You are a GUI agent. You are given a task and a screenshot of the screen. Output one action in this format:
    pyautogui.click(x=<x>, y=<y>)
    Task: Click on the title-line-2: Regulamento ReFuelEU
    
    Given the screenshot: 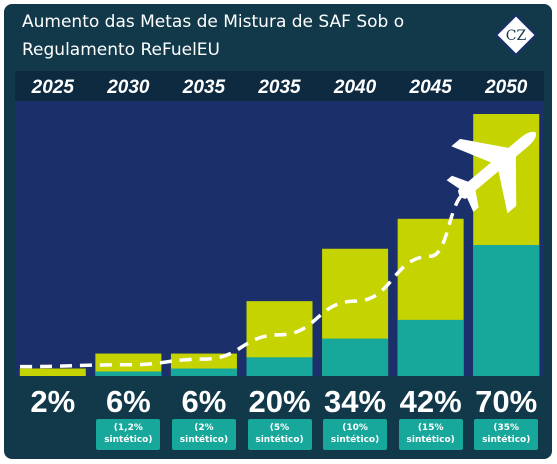 What is the action you would take?
    pyautogui.click(x=121, y=50)
    